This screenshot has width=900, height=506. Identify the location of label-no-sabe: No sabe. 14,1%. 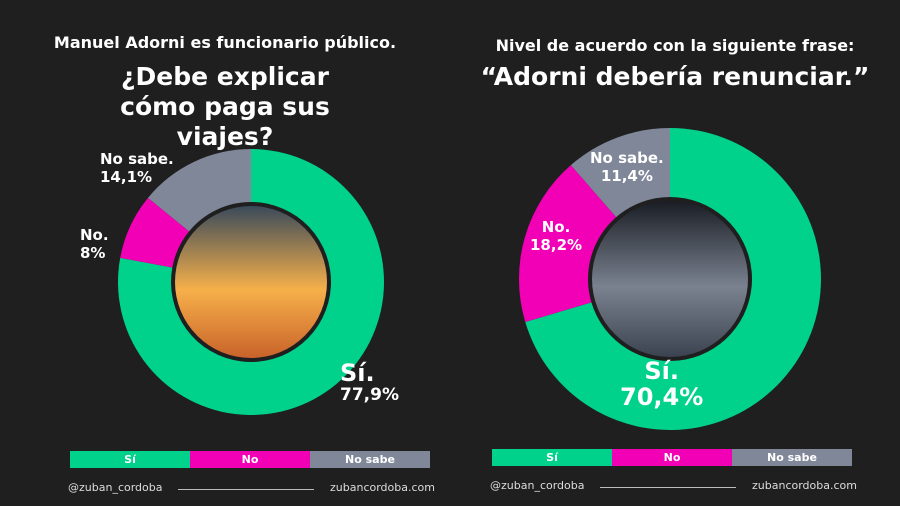
(137, 168).